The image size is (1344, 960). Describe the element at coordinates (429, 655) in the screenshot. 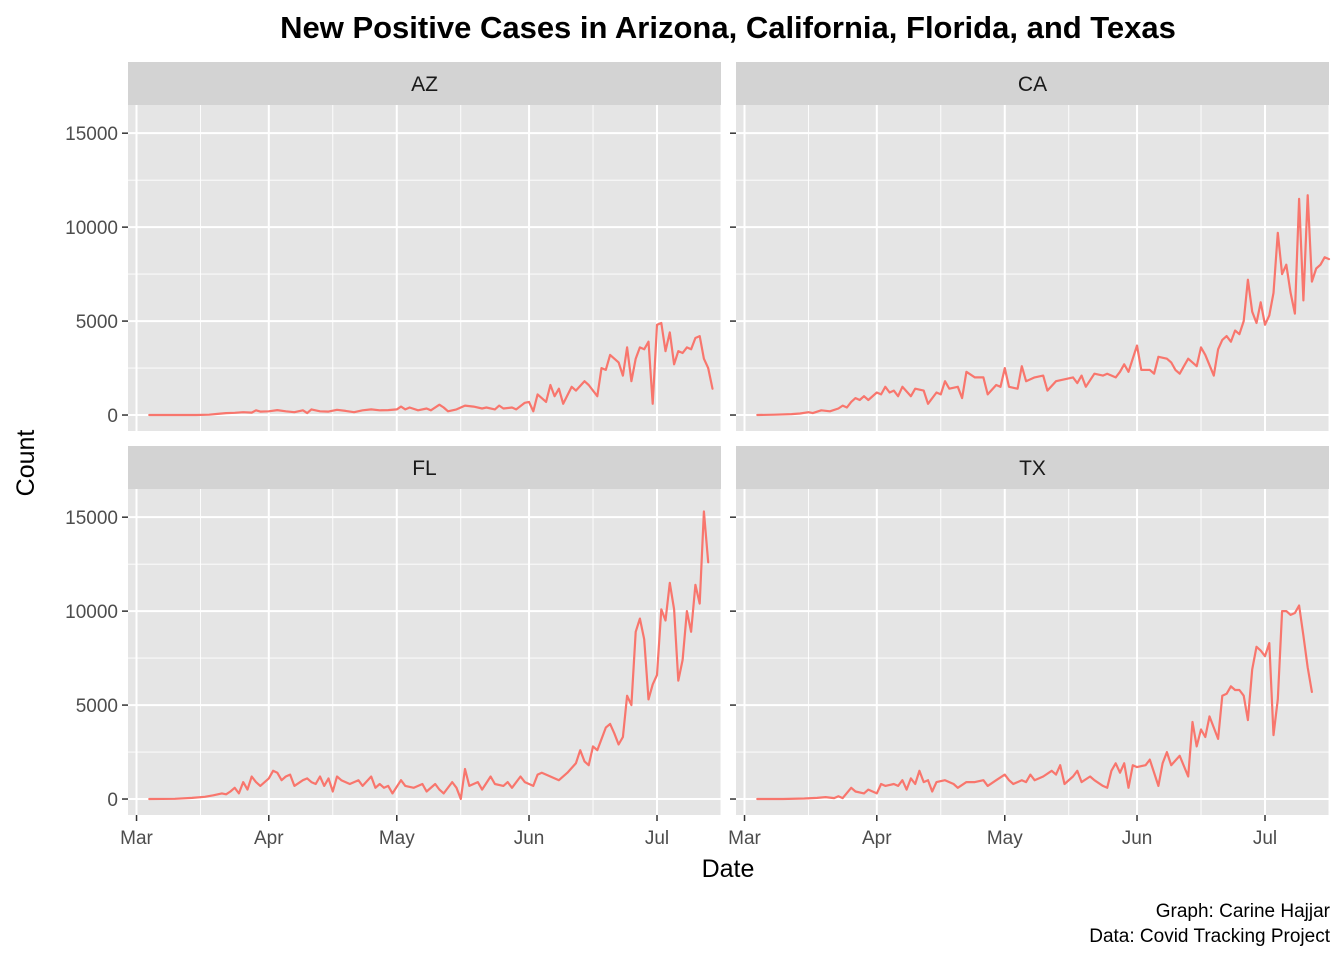

I see `series-line-fl` at that location.